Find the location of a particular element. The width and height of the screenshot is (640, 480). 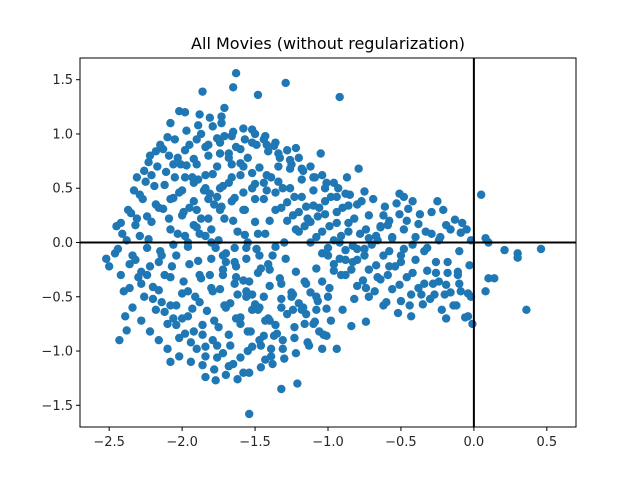

x-tick-label: −2.0 is located at coordinates (182, 442).